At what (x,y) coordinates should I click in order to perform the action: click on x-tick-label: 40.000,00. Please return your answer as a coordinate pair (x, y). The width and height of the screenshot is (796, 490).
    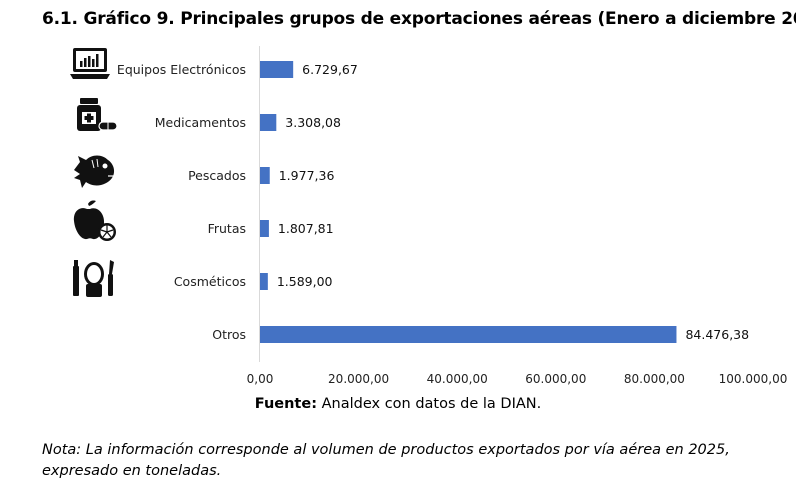
    Looking at the image, I should click on (457, 379).